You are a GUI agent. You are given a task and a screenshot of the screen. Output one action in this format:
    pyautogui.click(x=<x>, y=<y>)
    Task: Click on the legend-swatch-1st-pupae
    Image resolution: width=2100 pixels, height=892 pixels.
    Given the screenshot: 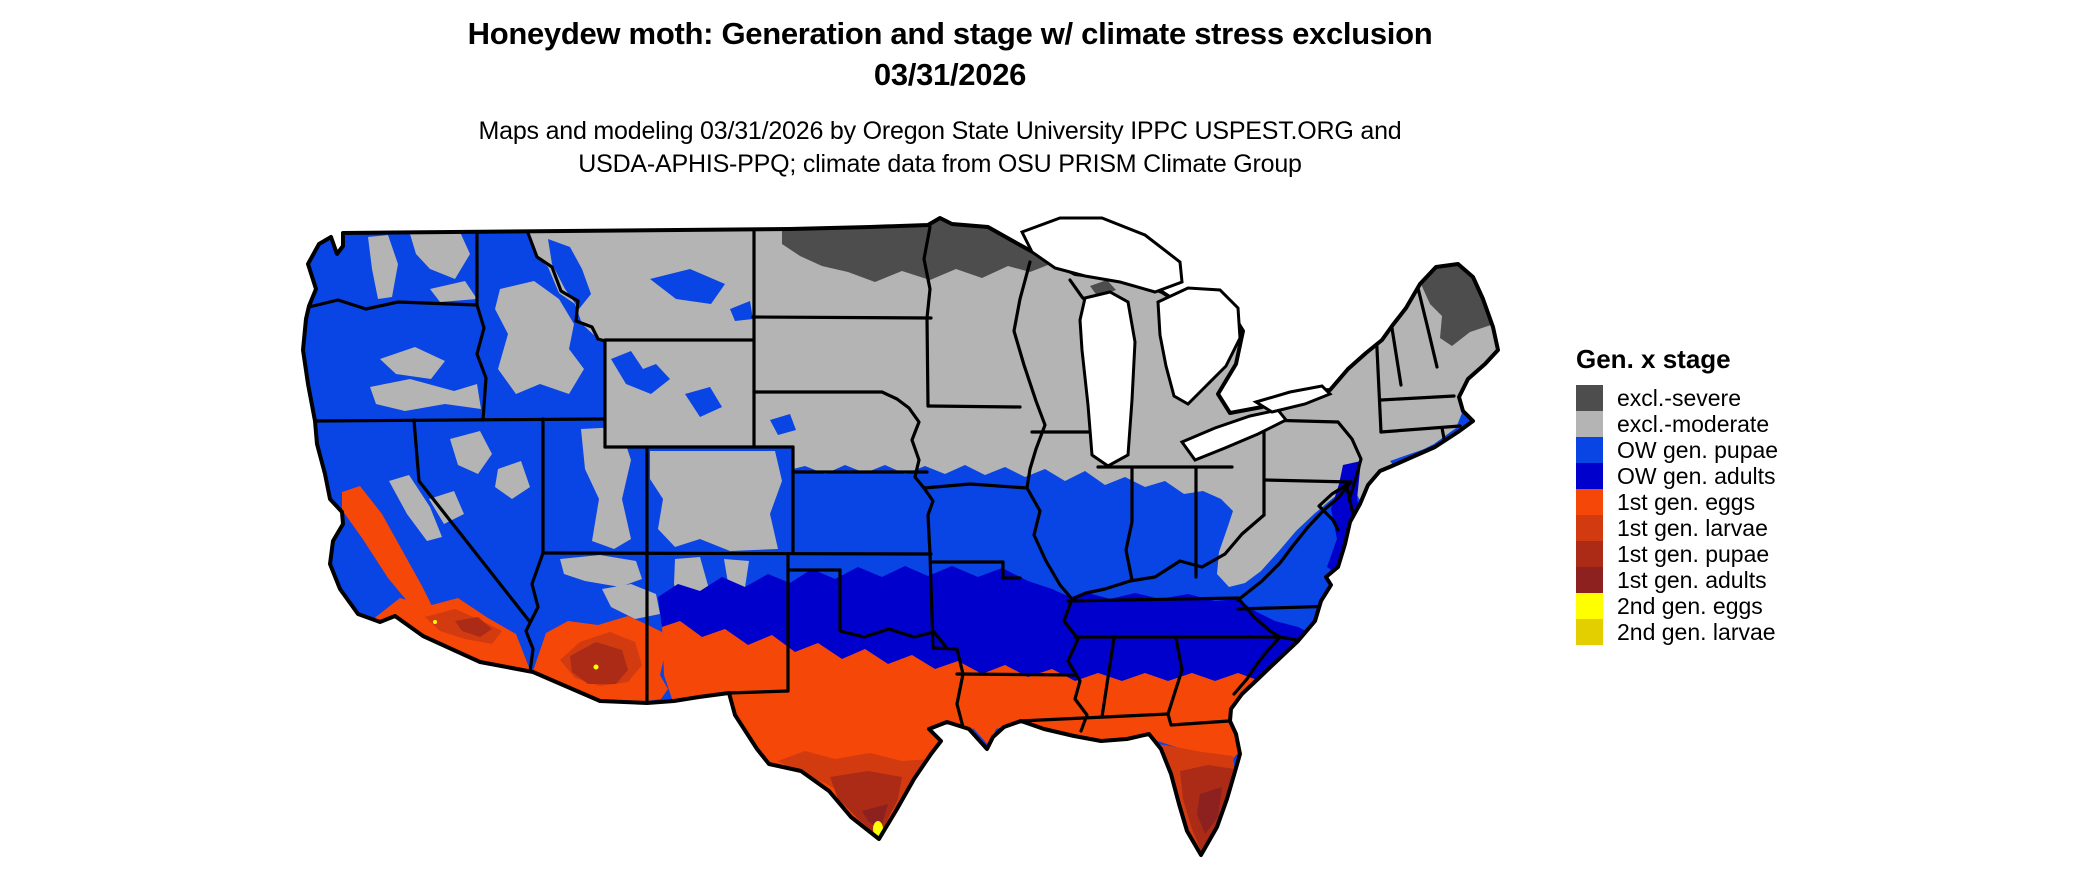 What is the action you would take?
    pyautogui.click(x=1589, y=554)
    